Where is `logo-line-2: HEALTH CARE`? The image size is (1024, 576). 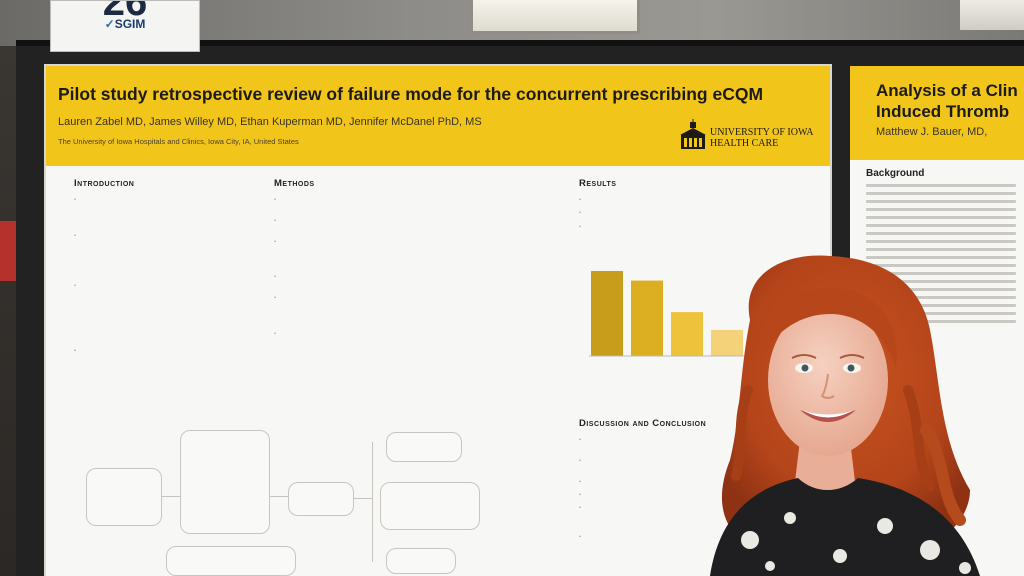 logo-line-2: HEALTH CARE is located at coordinates (744, 143).